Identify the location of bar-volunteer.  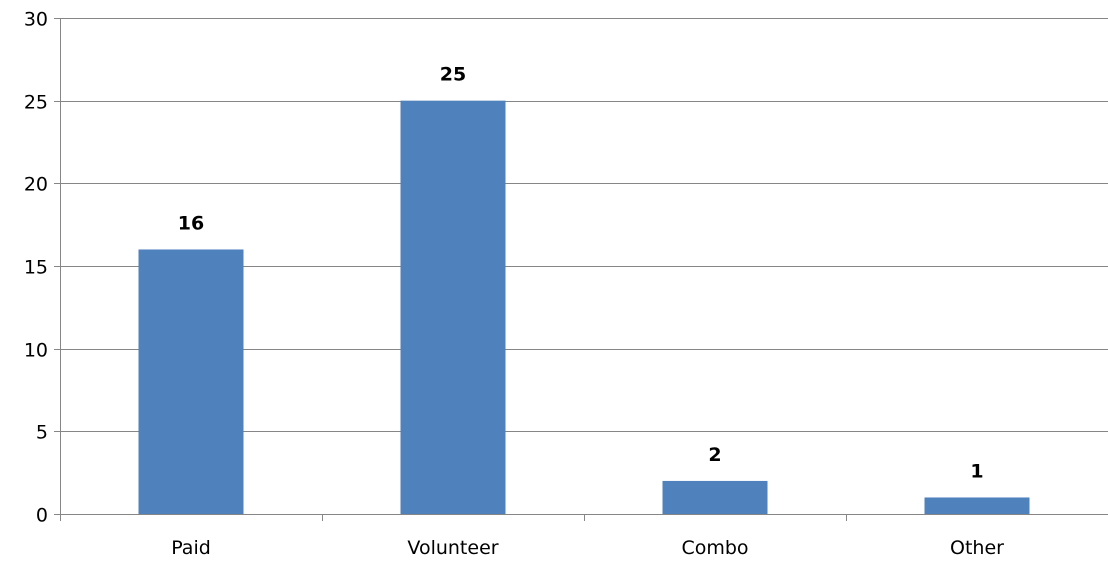
(453, 307).